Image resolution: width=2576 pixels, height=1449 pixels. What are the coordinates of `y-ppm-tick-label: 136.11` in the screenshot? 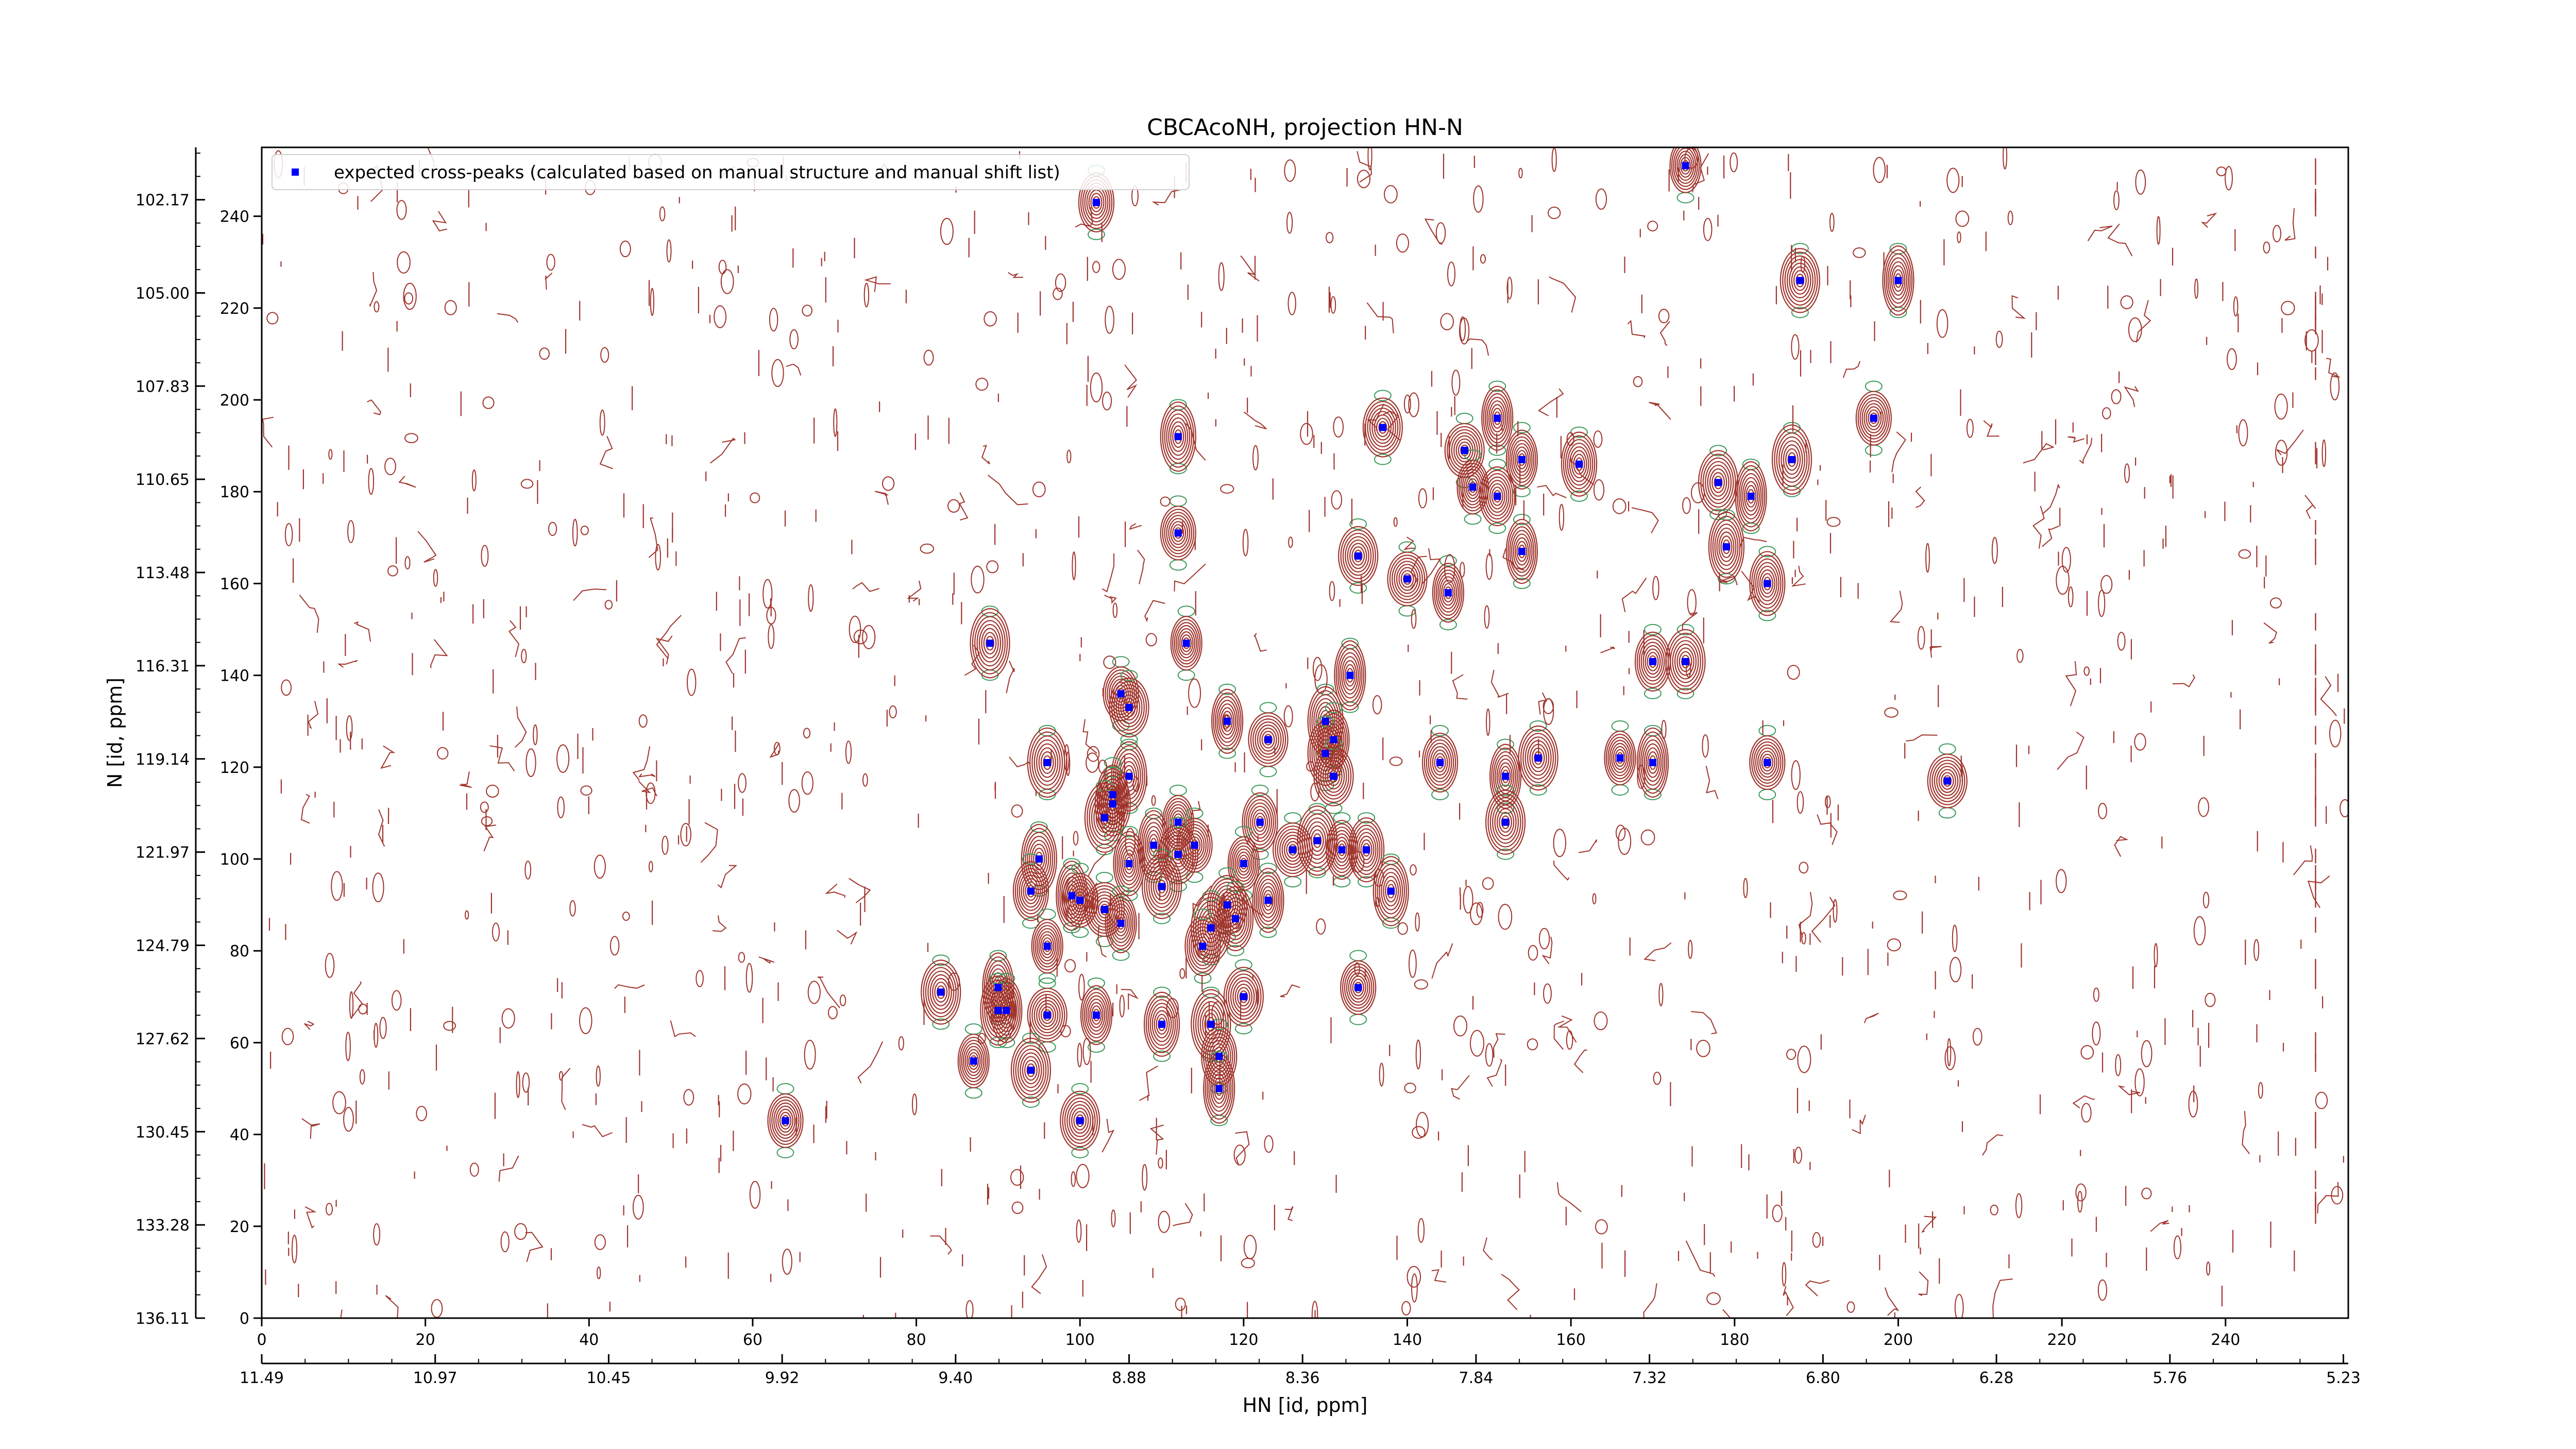 It's located at (162, 1319).